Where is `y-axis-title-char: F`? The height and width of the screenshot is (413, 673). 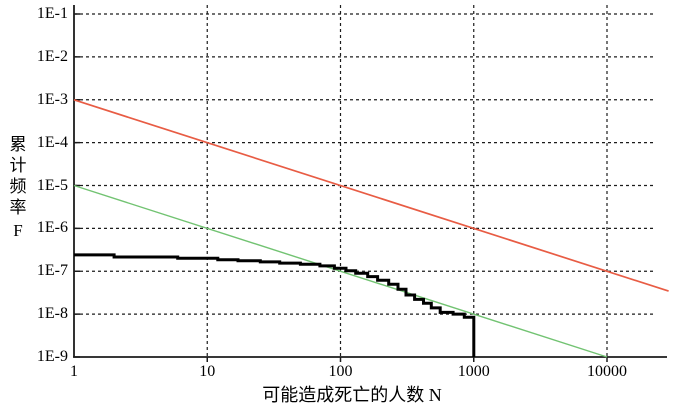
y-axis-title-char: F is located at coordinates (18, 230).